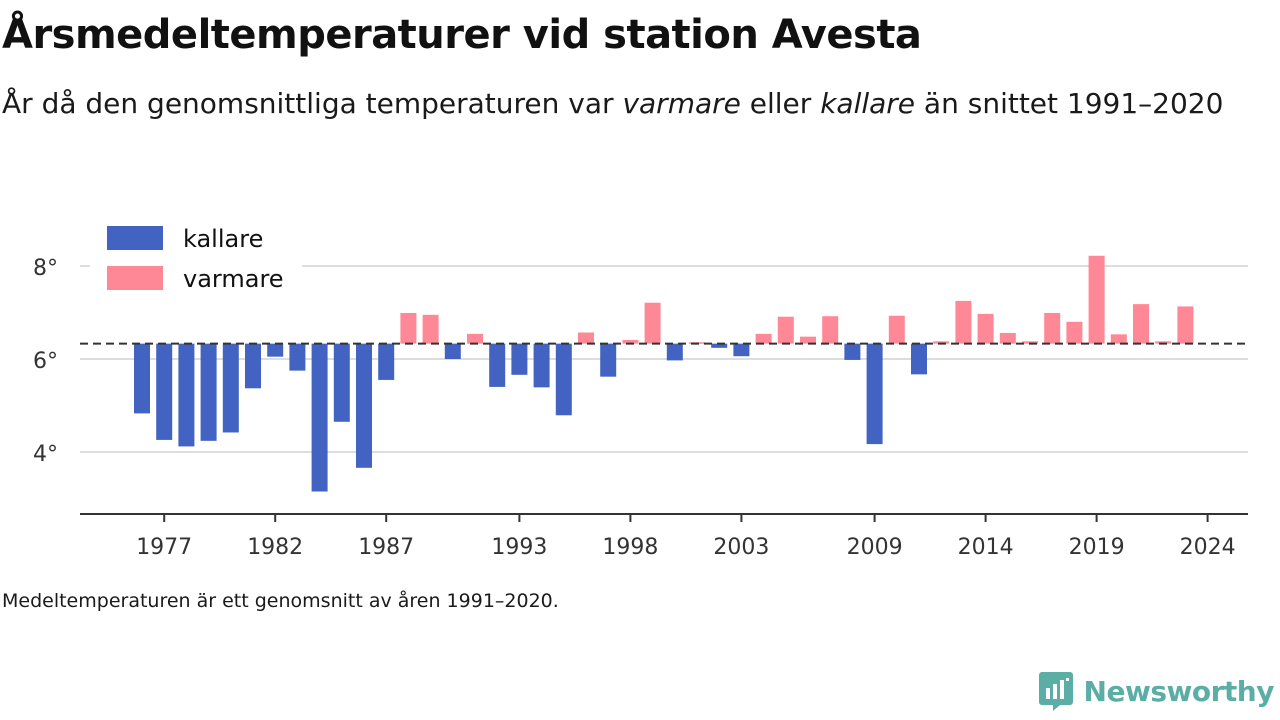 This screenshot has height=720, width=1280. What do you see at coordinates (135, 238) in the screenshot?
I see `legend-swatch-colder` at bounding box center [135, 238].